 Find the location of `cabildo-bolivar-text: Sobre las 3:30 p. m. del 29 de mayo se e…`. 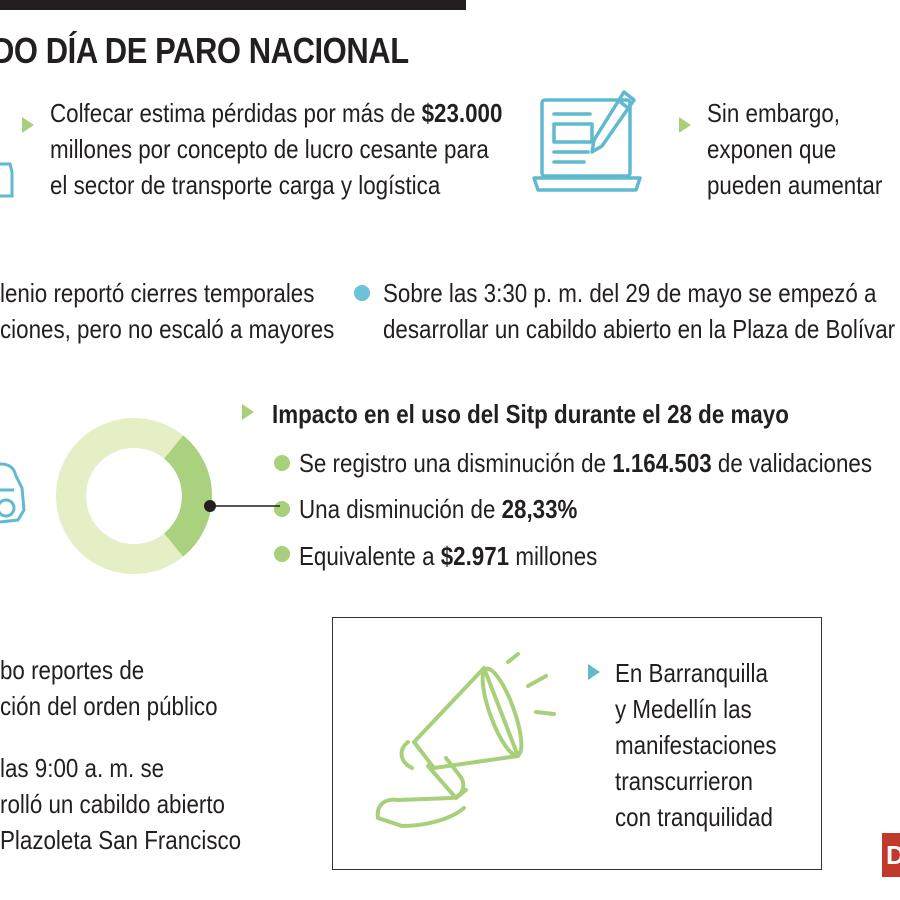

cabildo-bolivar-text: Sobre las 3:30 p. m. del 29 de mayo se e… is located at coordinates (639, 311).